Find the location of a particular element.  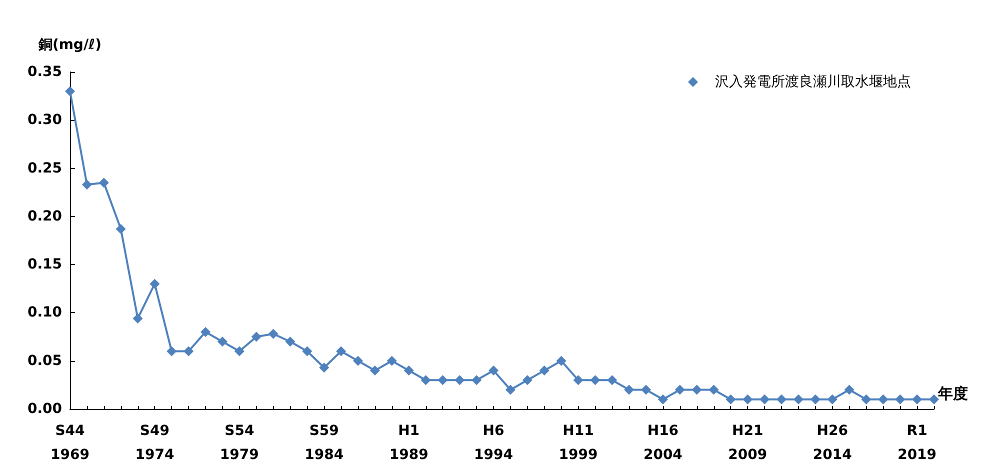

y-tick-label: 0.00 is located at coordinates (44, 409).